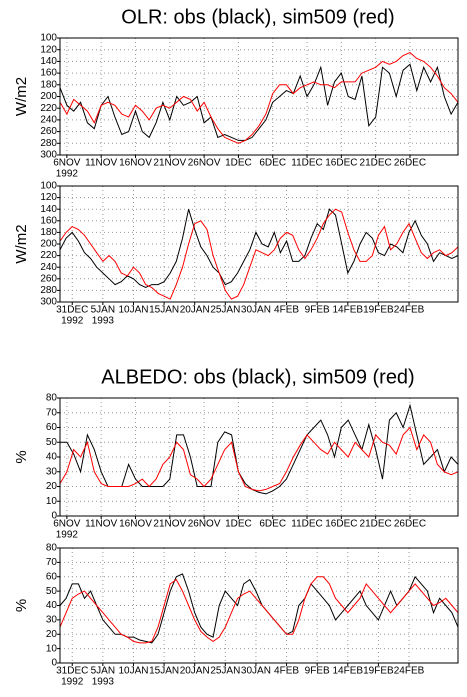  What do you see at coordinates (409, 310) in the screenshot?
I see `x-tick-label: 24FEB` at bounding box center [409, 310].